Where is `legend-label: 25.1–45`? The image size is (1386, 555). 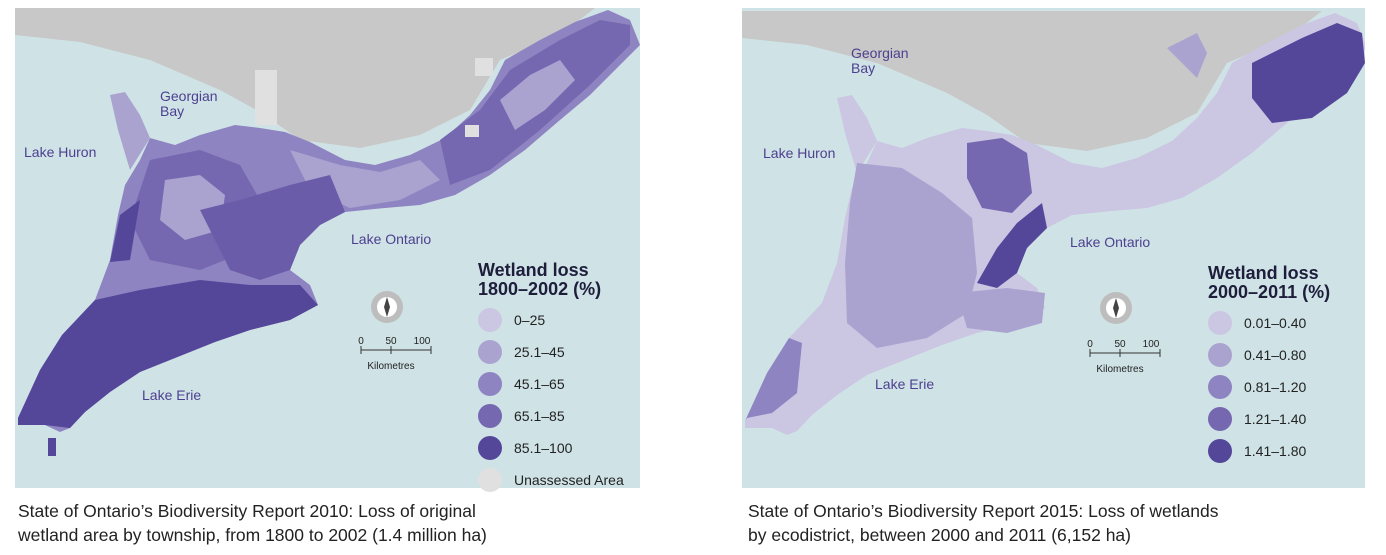
legend-label: 25.1–45 is located at coordinates (539, 352).